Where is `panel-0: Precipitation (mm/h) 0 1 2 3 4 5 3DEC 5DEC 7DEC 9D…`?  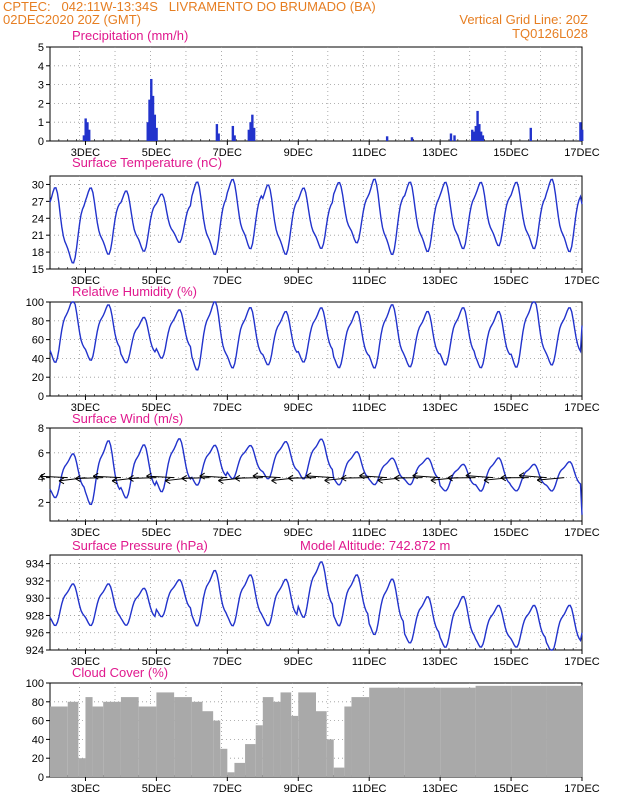 panel-0: Precipitation (mm/h) 0 1 2 3 4 5 3DEC 5DEC 7DEC 9D… is located at coordinates (319, 93).